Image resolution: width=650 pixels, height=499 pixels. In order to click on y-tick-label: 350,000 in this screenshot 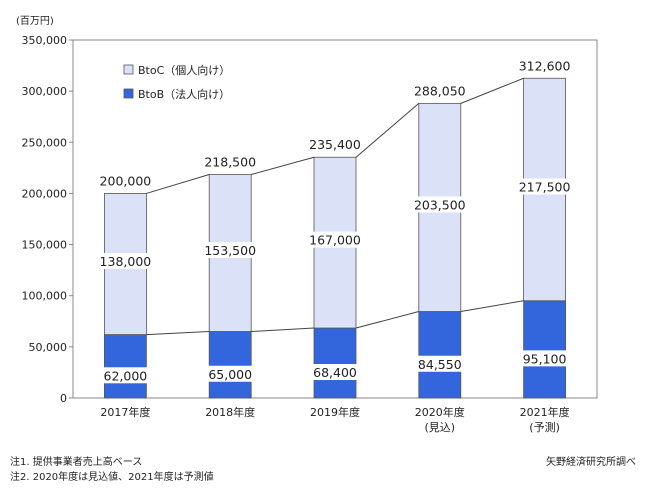, I will do `click(45, 40)`.